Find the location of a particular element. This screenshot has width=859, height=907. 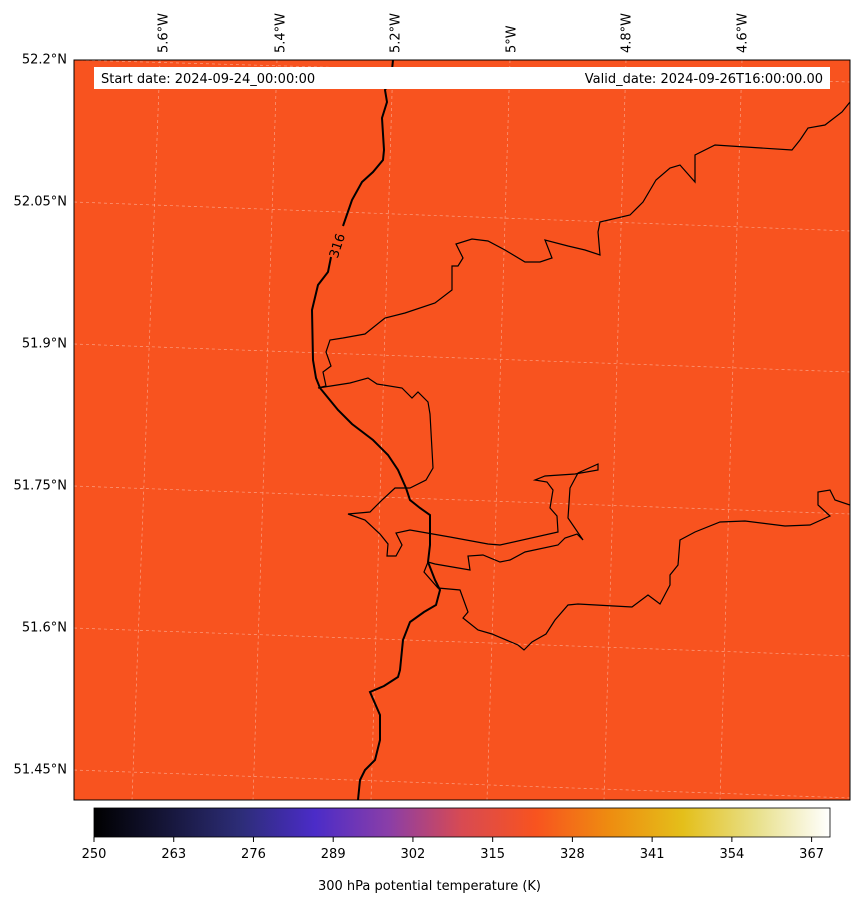

latitude-label: 52.05°N is located at coordinates (40, 202).